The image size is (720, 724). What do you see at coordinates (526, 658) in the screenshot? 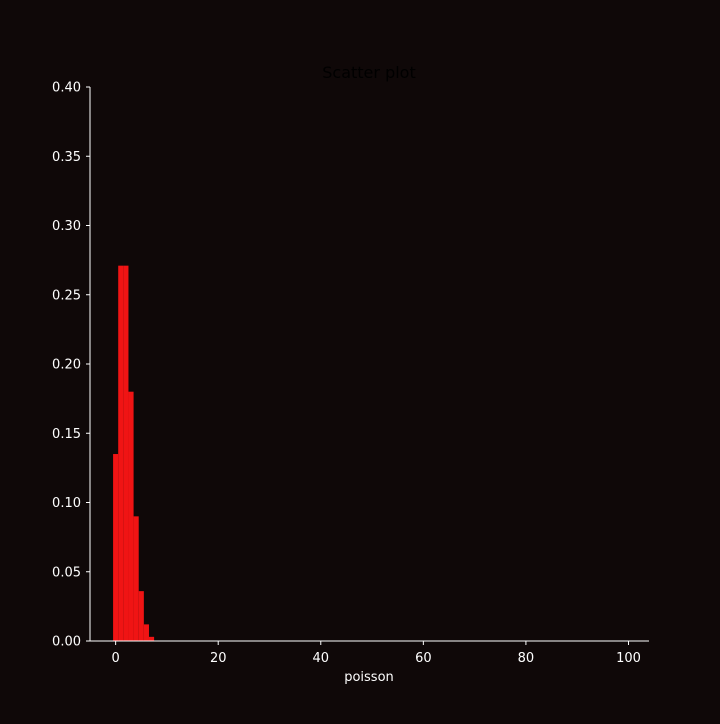
I see `x-tick-label: 80` at bounding box center [526, 658].